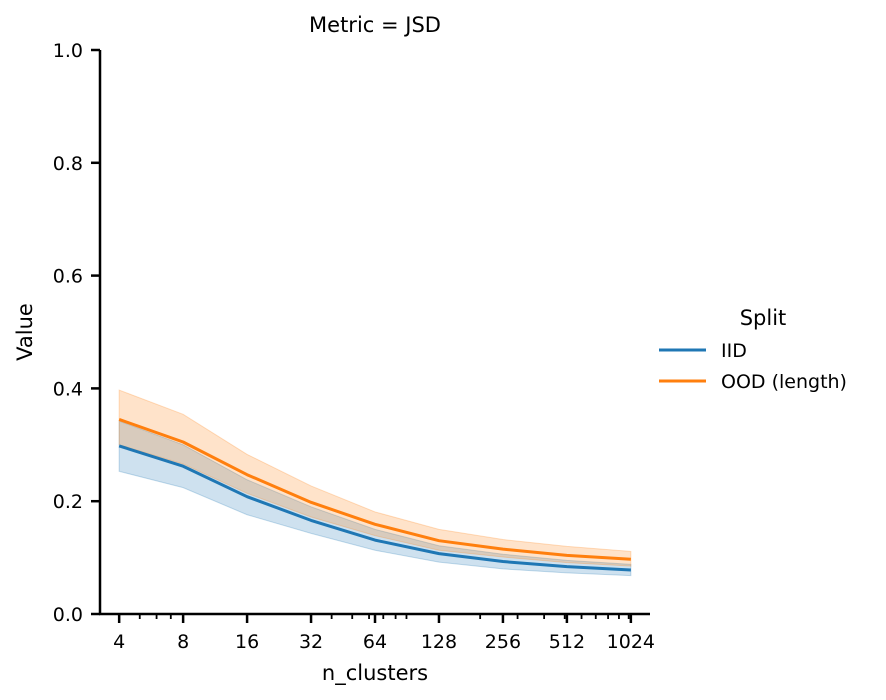 The height and width of the screenshot is (700, 886). Describe the element at coordinates (631, 642) in the screenshot. I see `x-tick-label: 1024` at that location.